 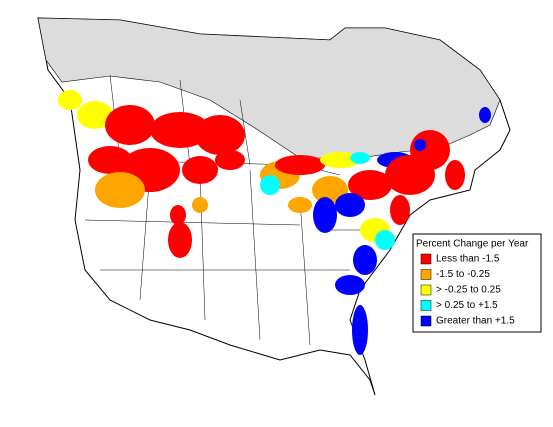 I want to click on legend-label: > -0.25 to 0.25, so click(x=468, y=290).